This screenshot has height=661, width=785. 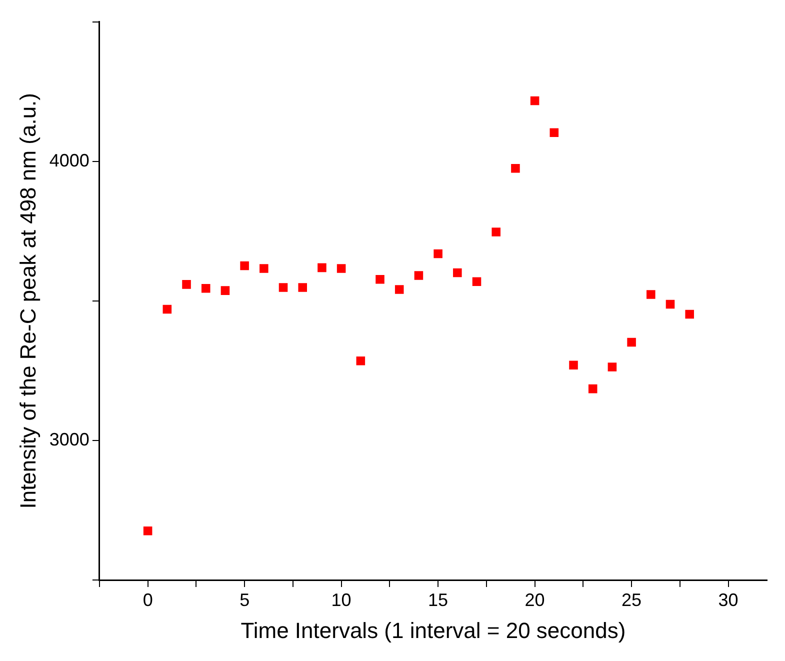 What do you see at coordinates (69, 160) in the screenshot?
I see `y-tick-label: 4000` at bounding box center [69, 160].